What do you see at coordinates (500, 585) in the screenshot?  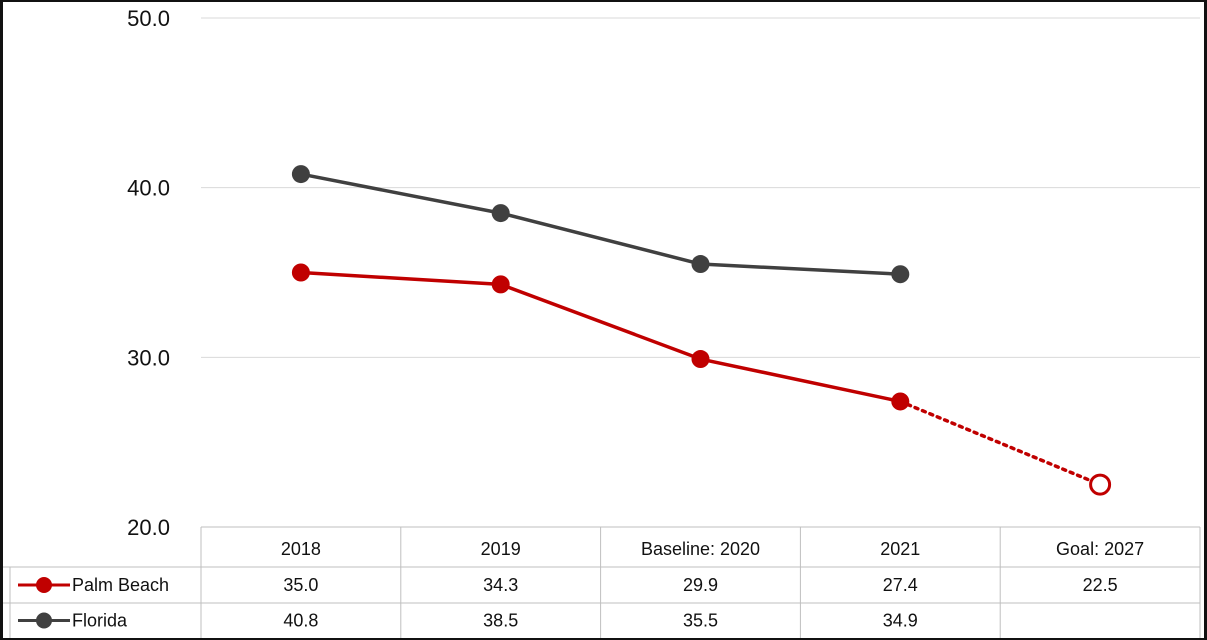 I see `table-value-cell: 34.3` at bounding box center [500, 585].